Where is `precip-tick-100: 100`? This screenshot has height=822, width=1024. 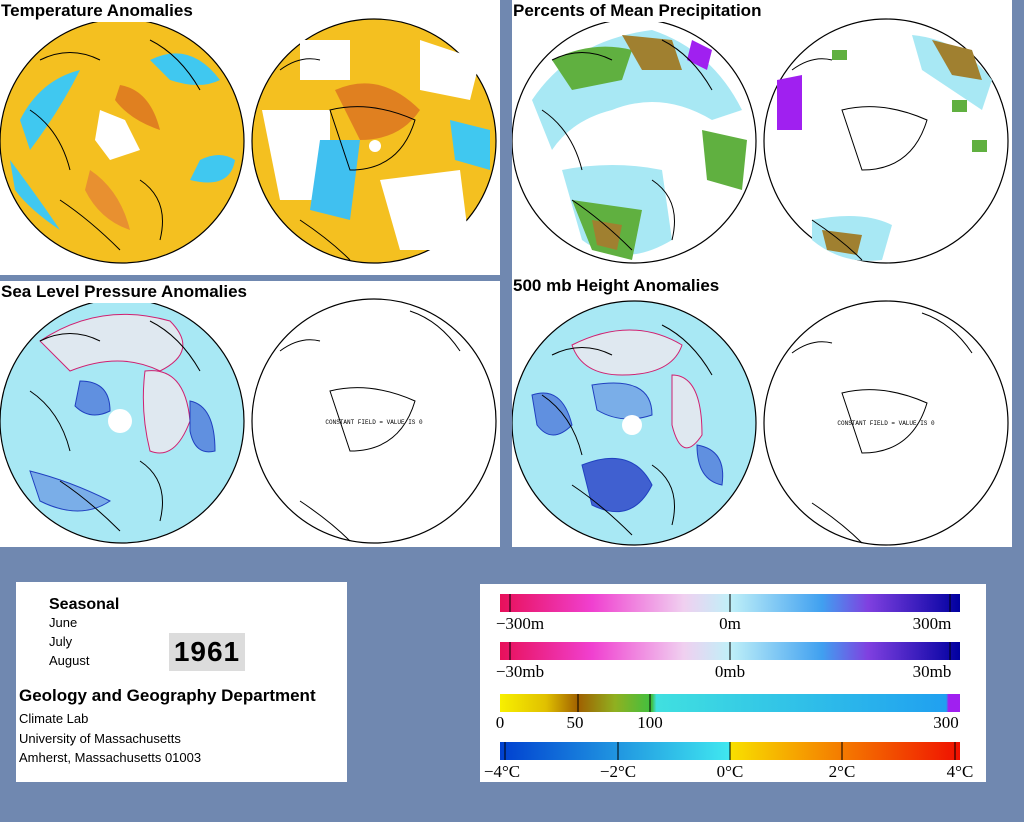 precip-tick-100: 100 is located at coordinates (650, 722).